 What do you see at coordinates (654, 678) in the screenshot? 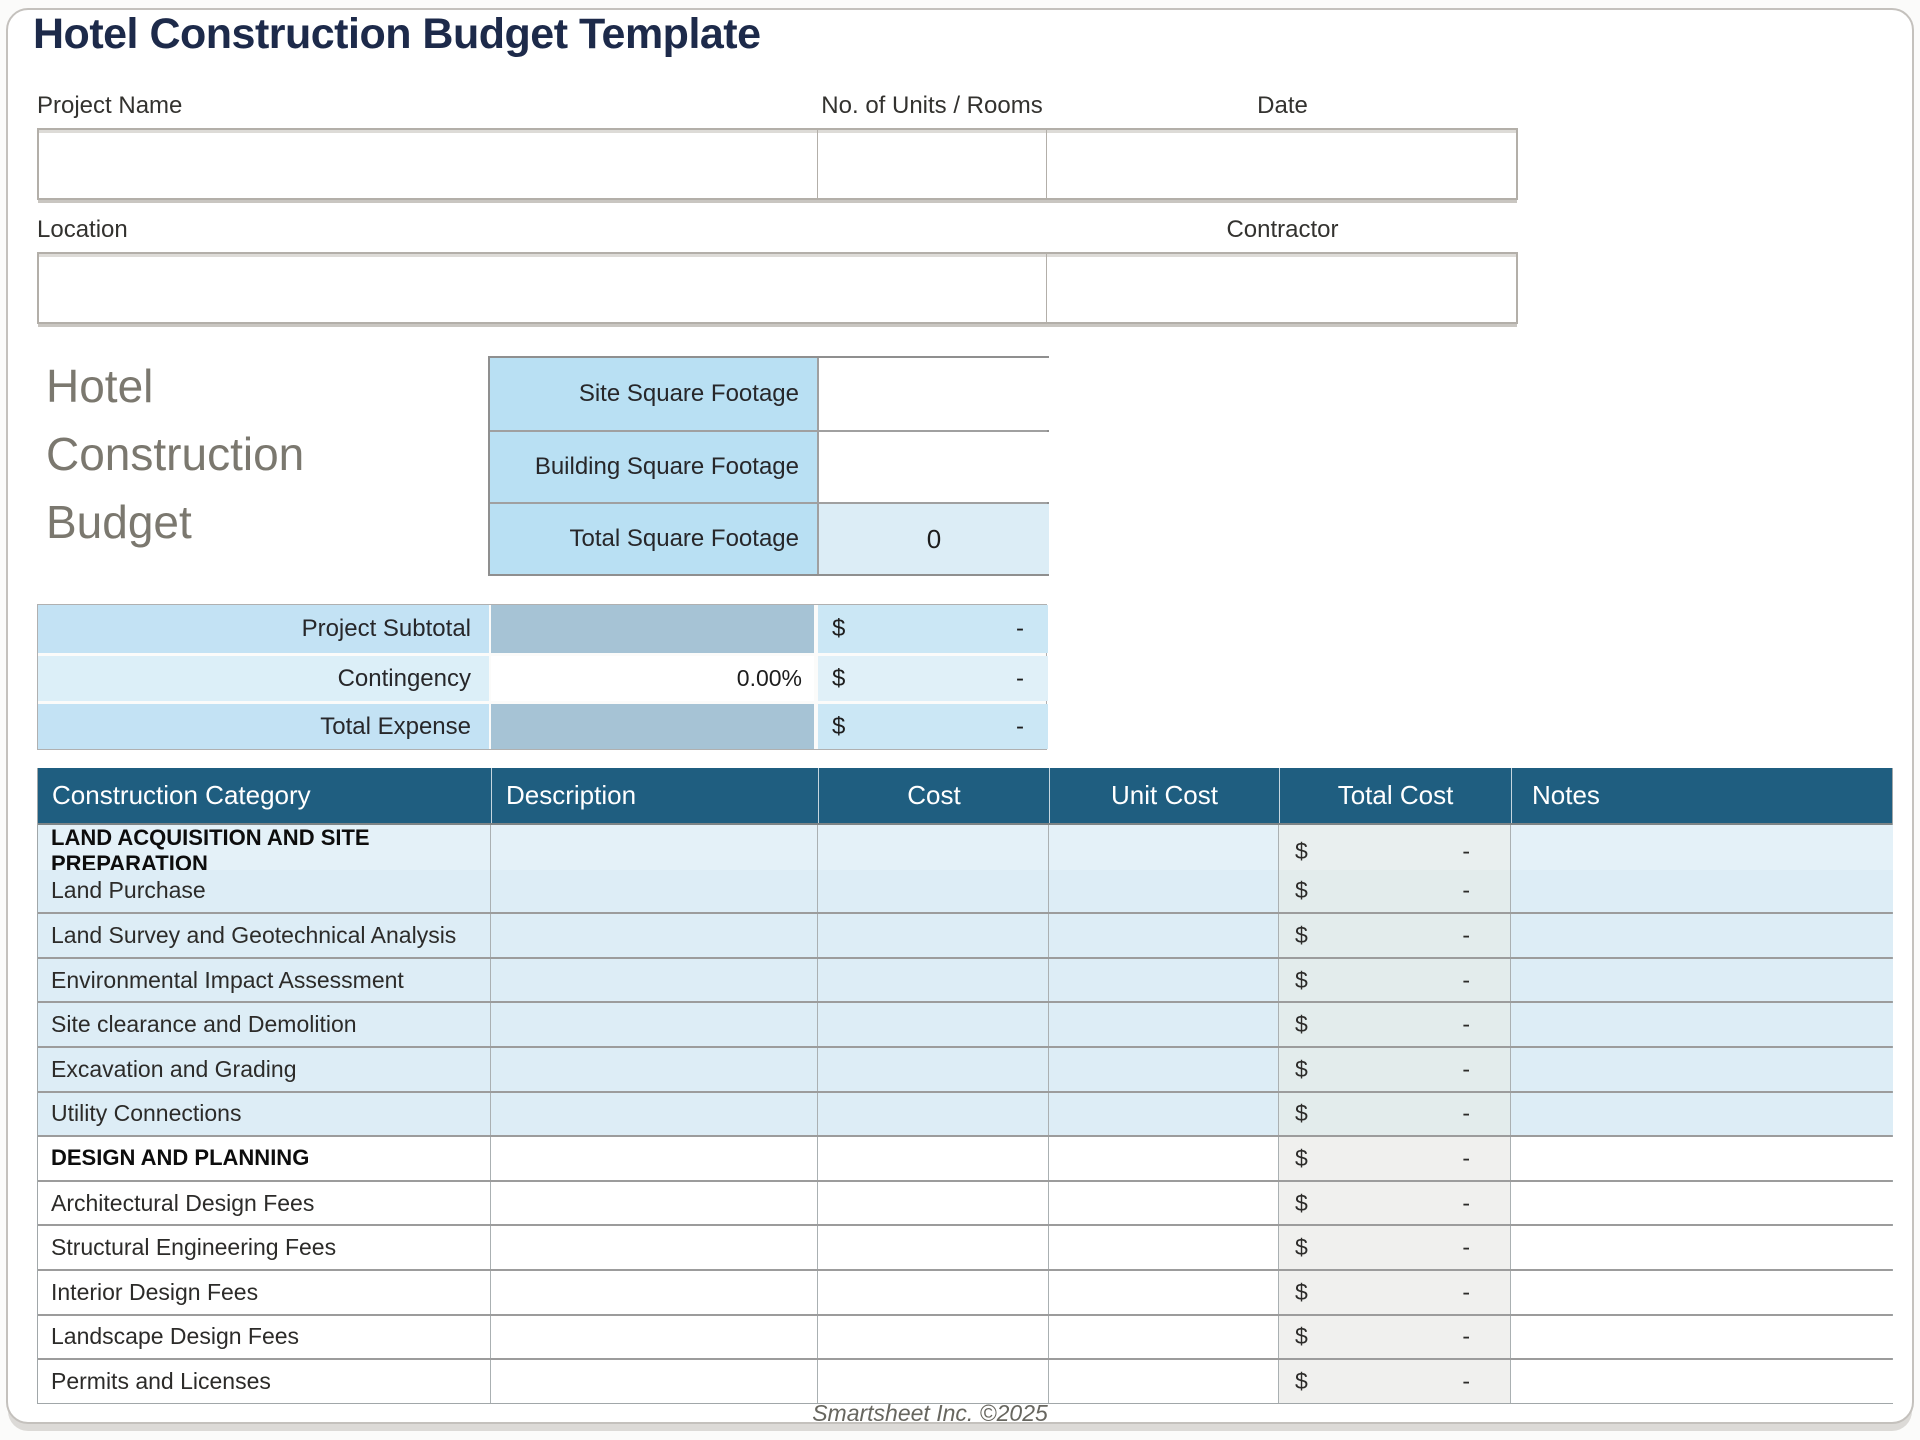
I see `summary-mid-cell: 0.00%` at bounding box center [654, 678].